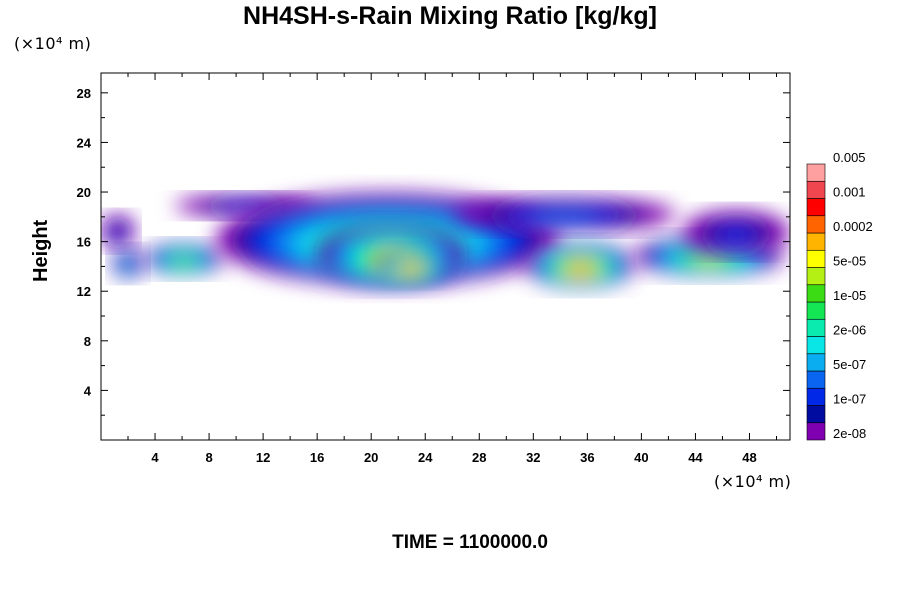 The image size is (900, 600). Describe the element at coordinates (695, 457) in the screenshot. I see `x-tick-label: 44` at that location.